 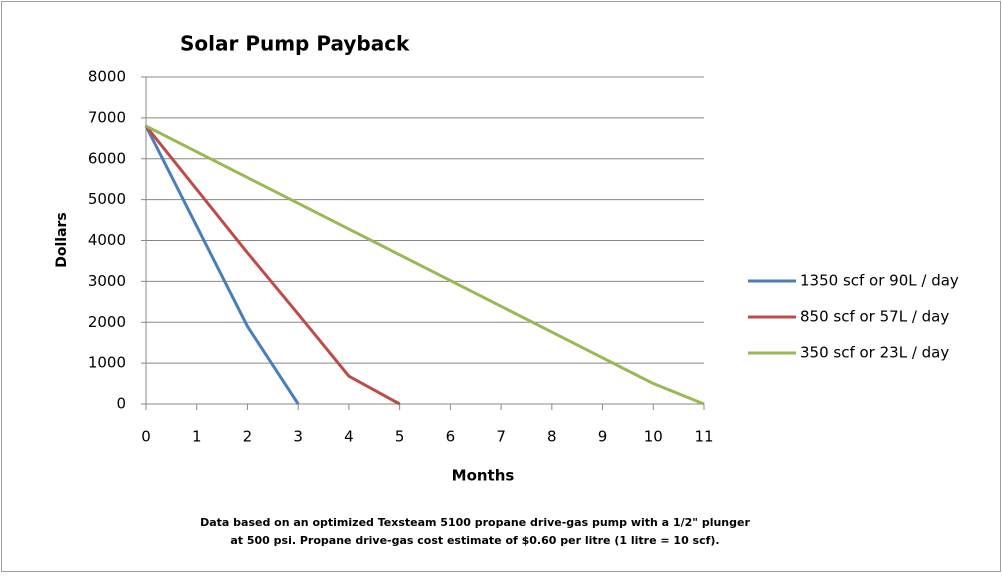 What do you see at coordinates (552, 437) in the screenshot?
I see `x-tick-label: 8` at bounding box center [552, 437].